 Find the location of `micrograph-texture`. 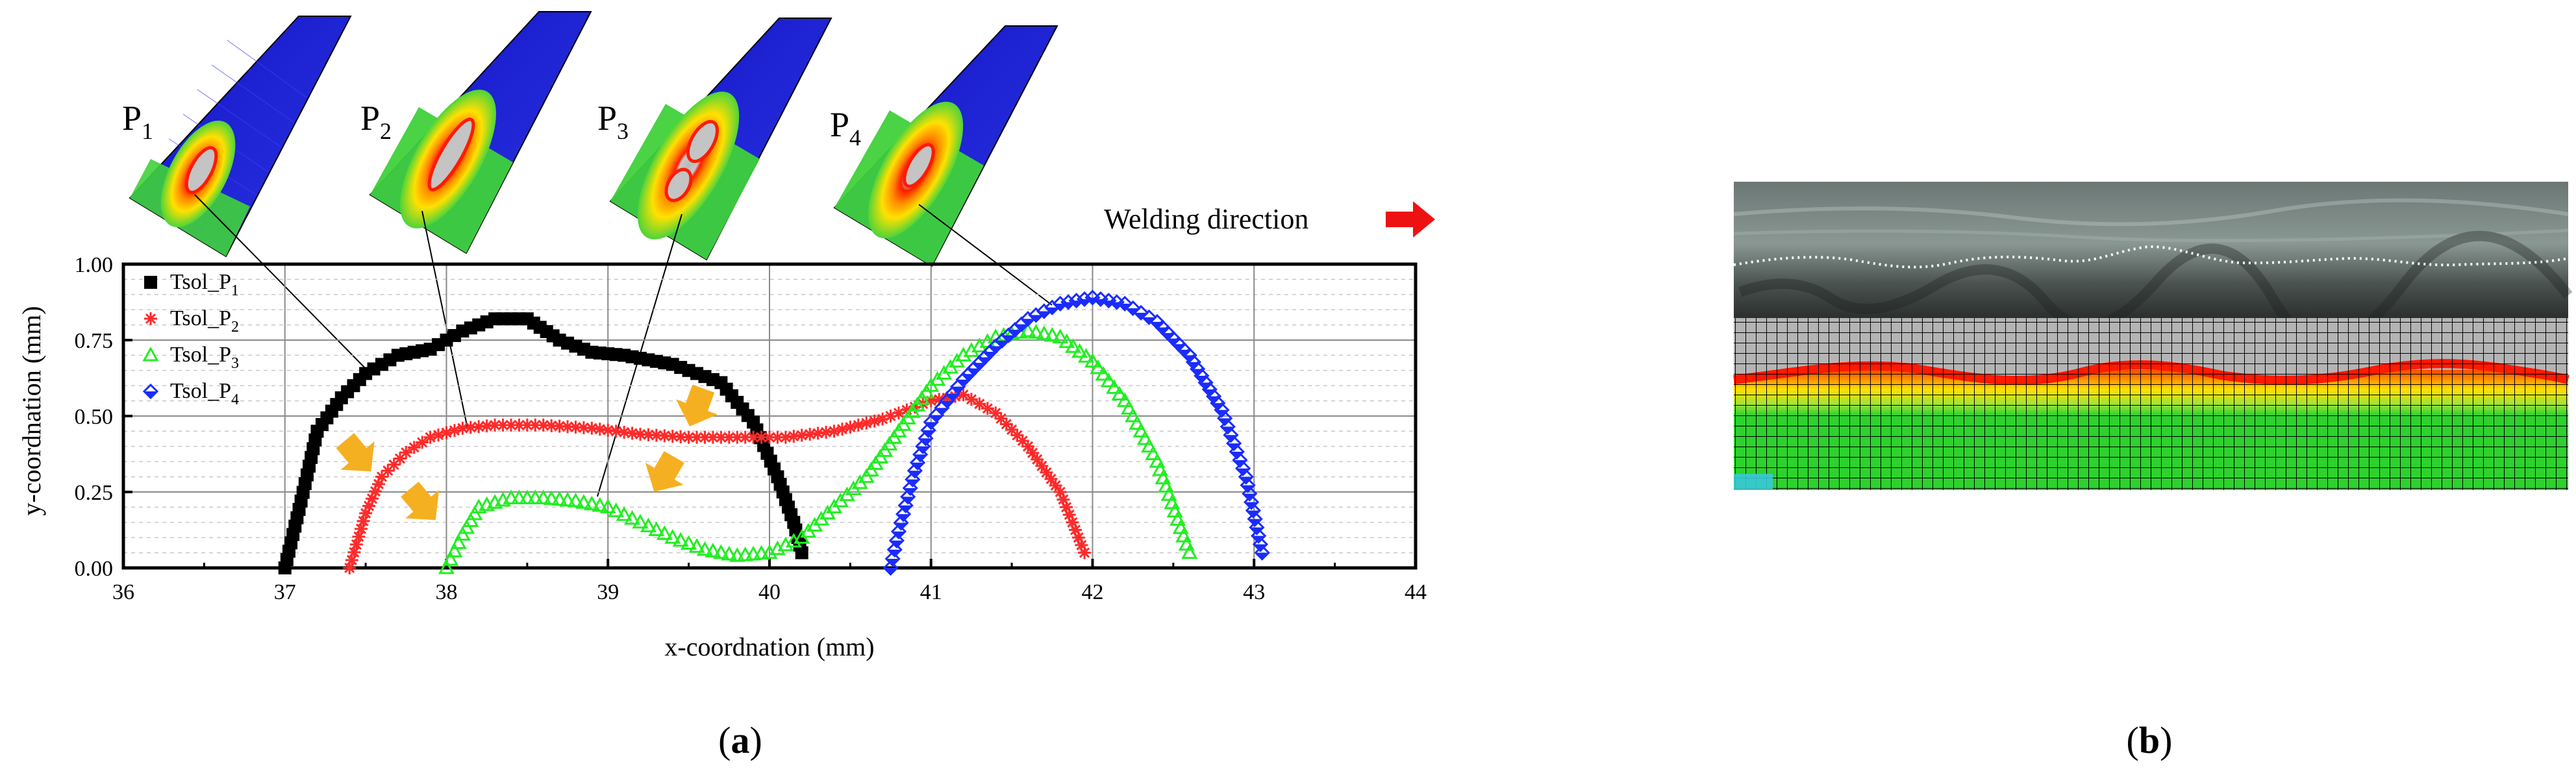

micrograph-texture is located at coordinates (2153, 272).